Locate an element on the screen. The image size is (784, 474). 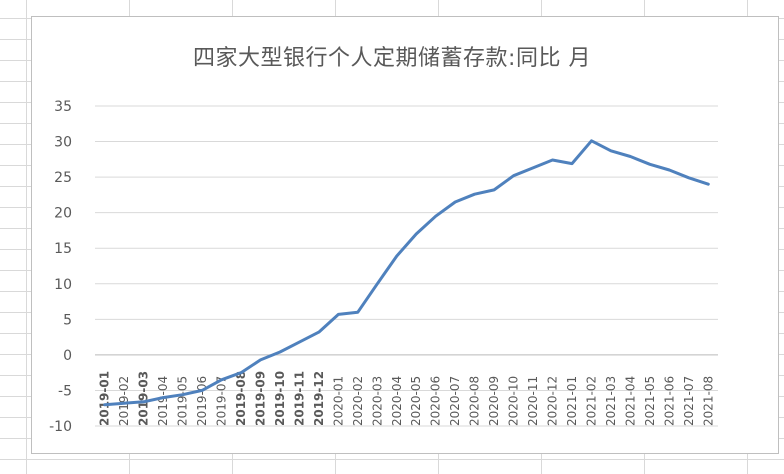
y-tick-label: -10 is located at coordinates (60, 427).